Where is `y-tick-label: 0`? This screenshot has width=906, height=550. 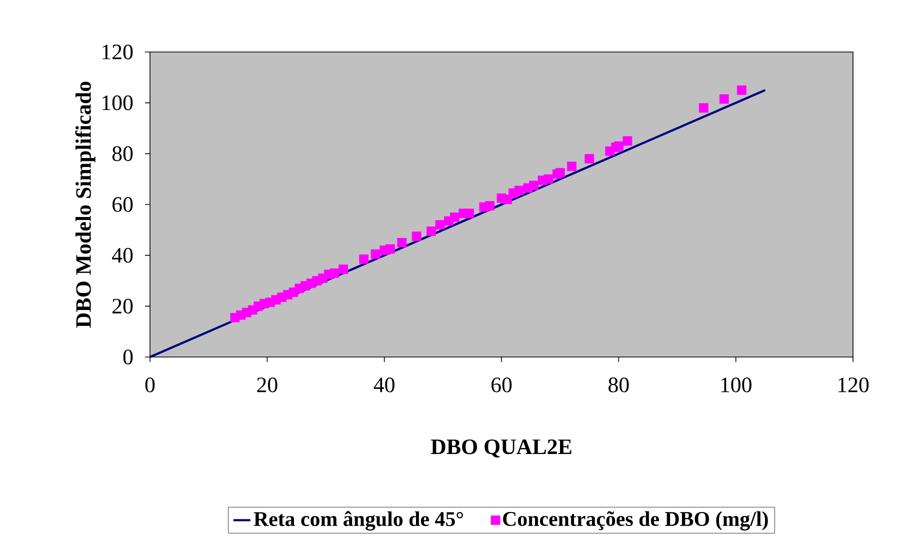 y-tick-label: 0 is located at coordinates (128, 357).